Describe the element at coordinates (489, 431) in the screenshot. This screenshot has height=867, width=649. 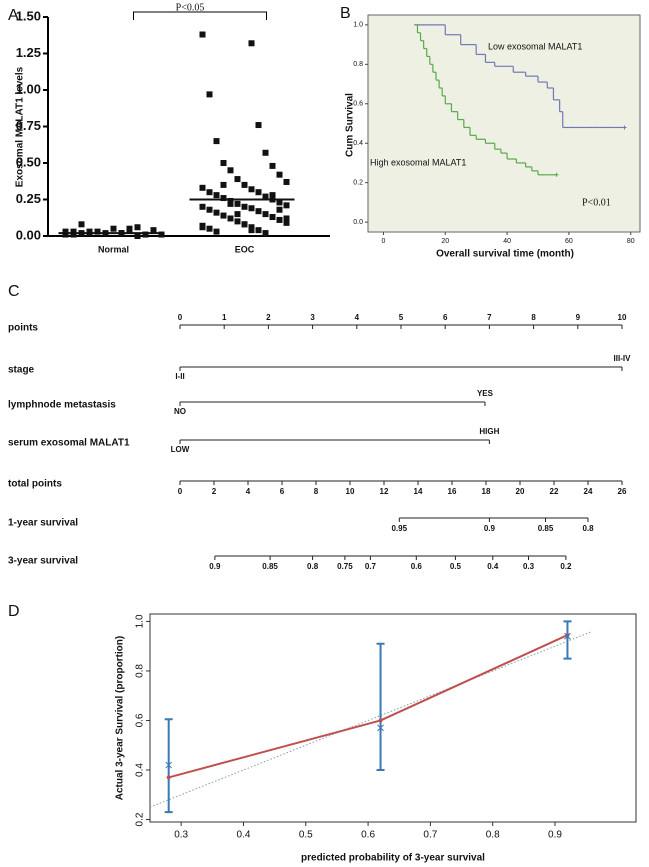
I see `scale-label: HIGH` at that location.